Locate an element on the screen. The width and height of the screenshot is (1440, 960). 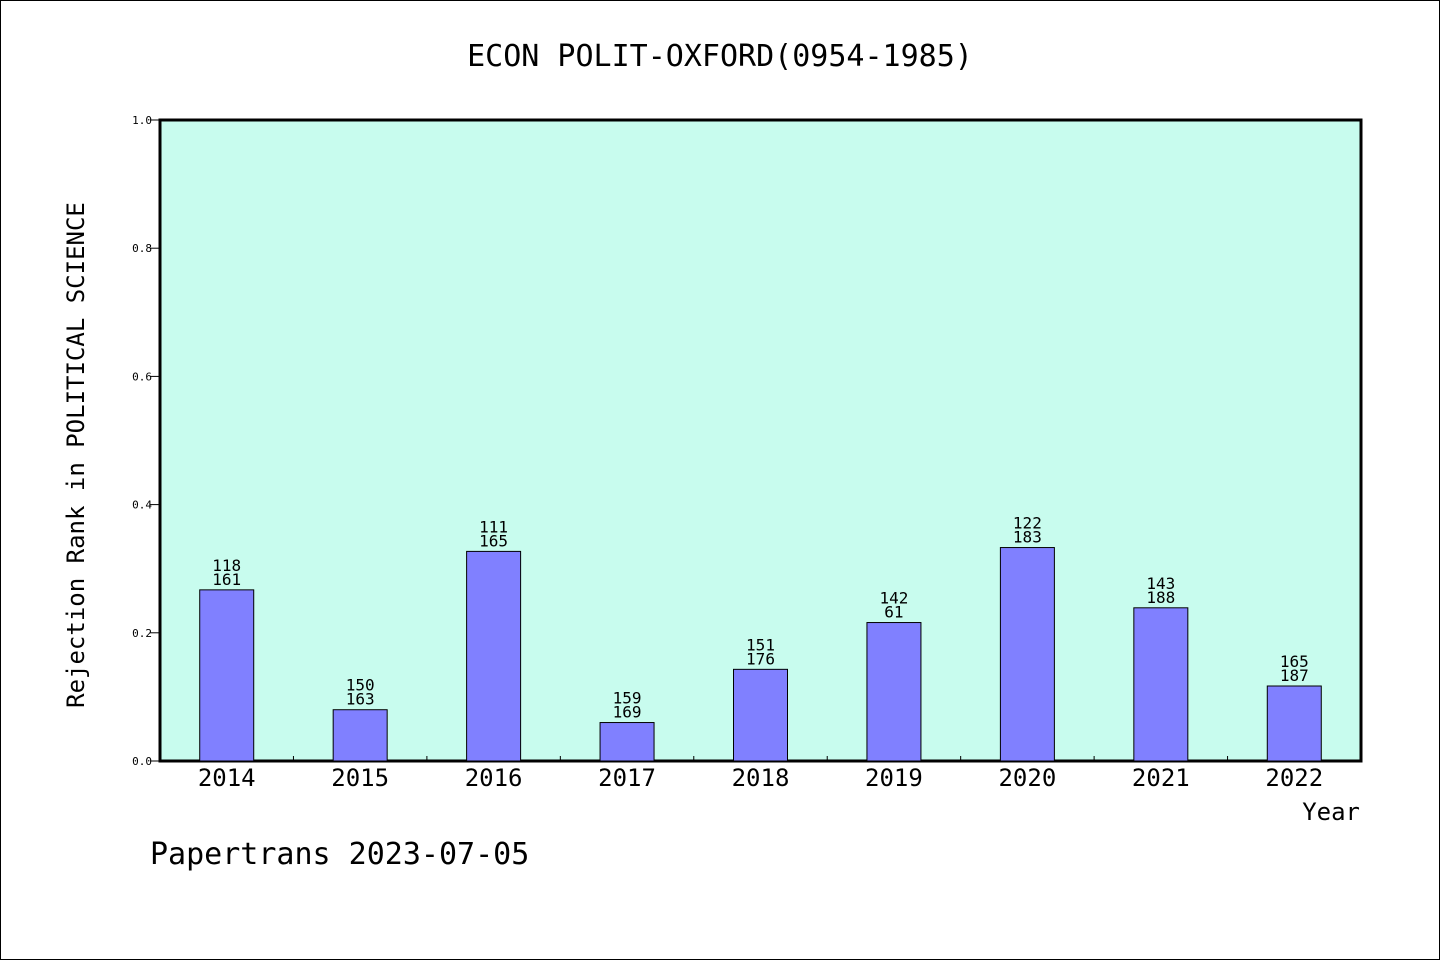
bar-label-bottom: 169 is located at coordinates (627, 712).